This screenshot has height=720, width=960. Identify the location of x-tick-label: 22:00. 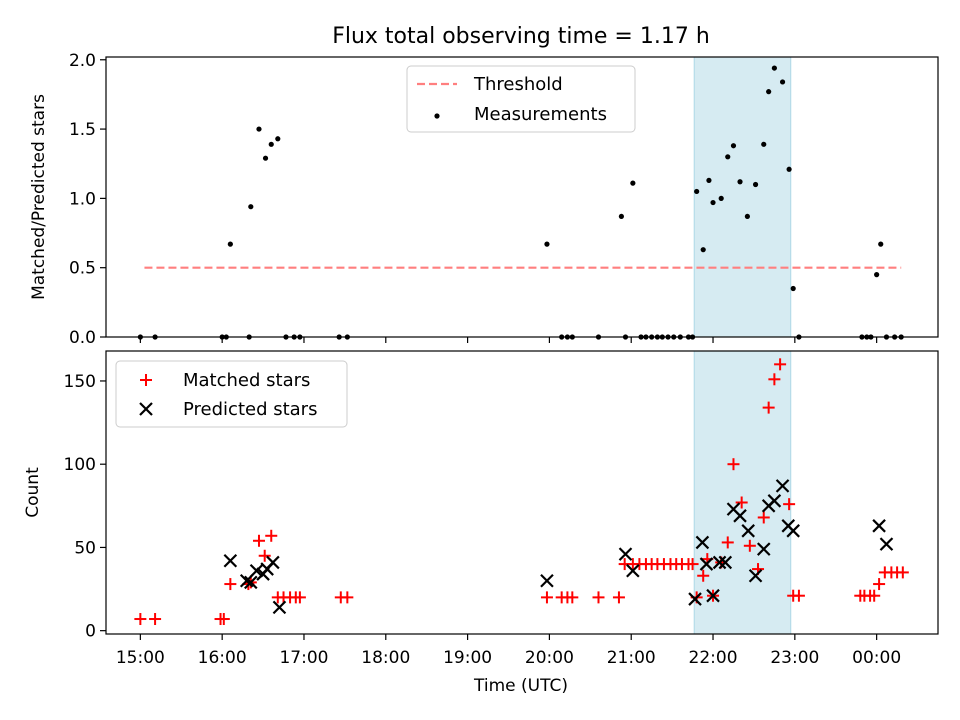
(713, 658).